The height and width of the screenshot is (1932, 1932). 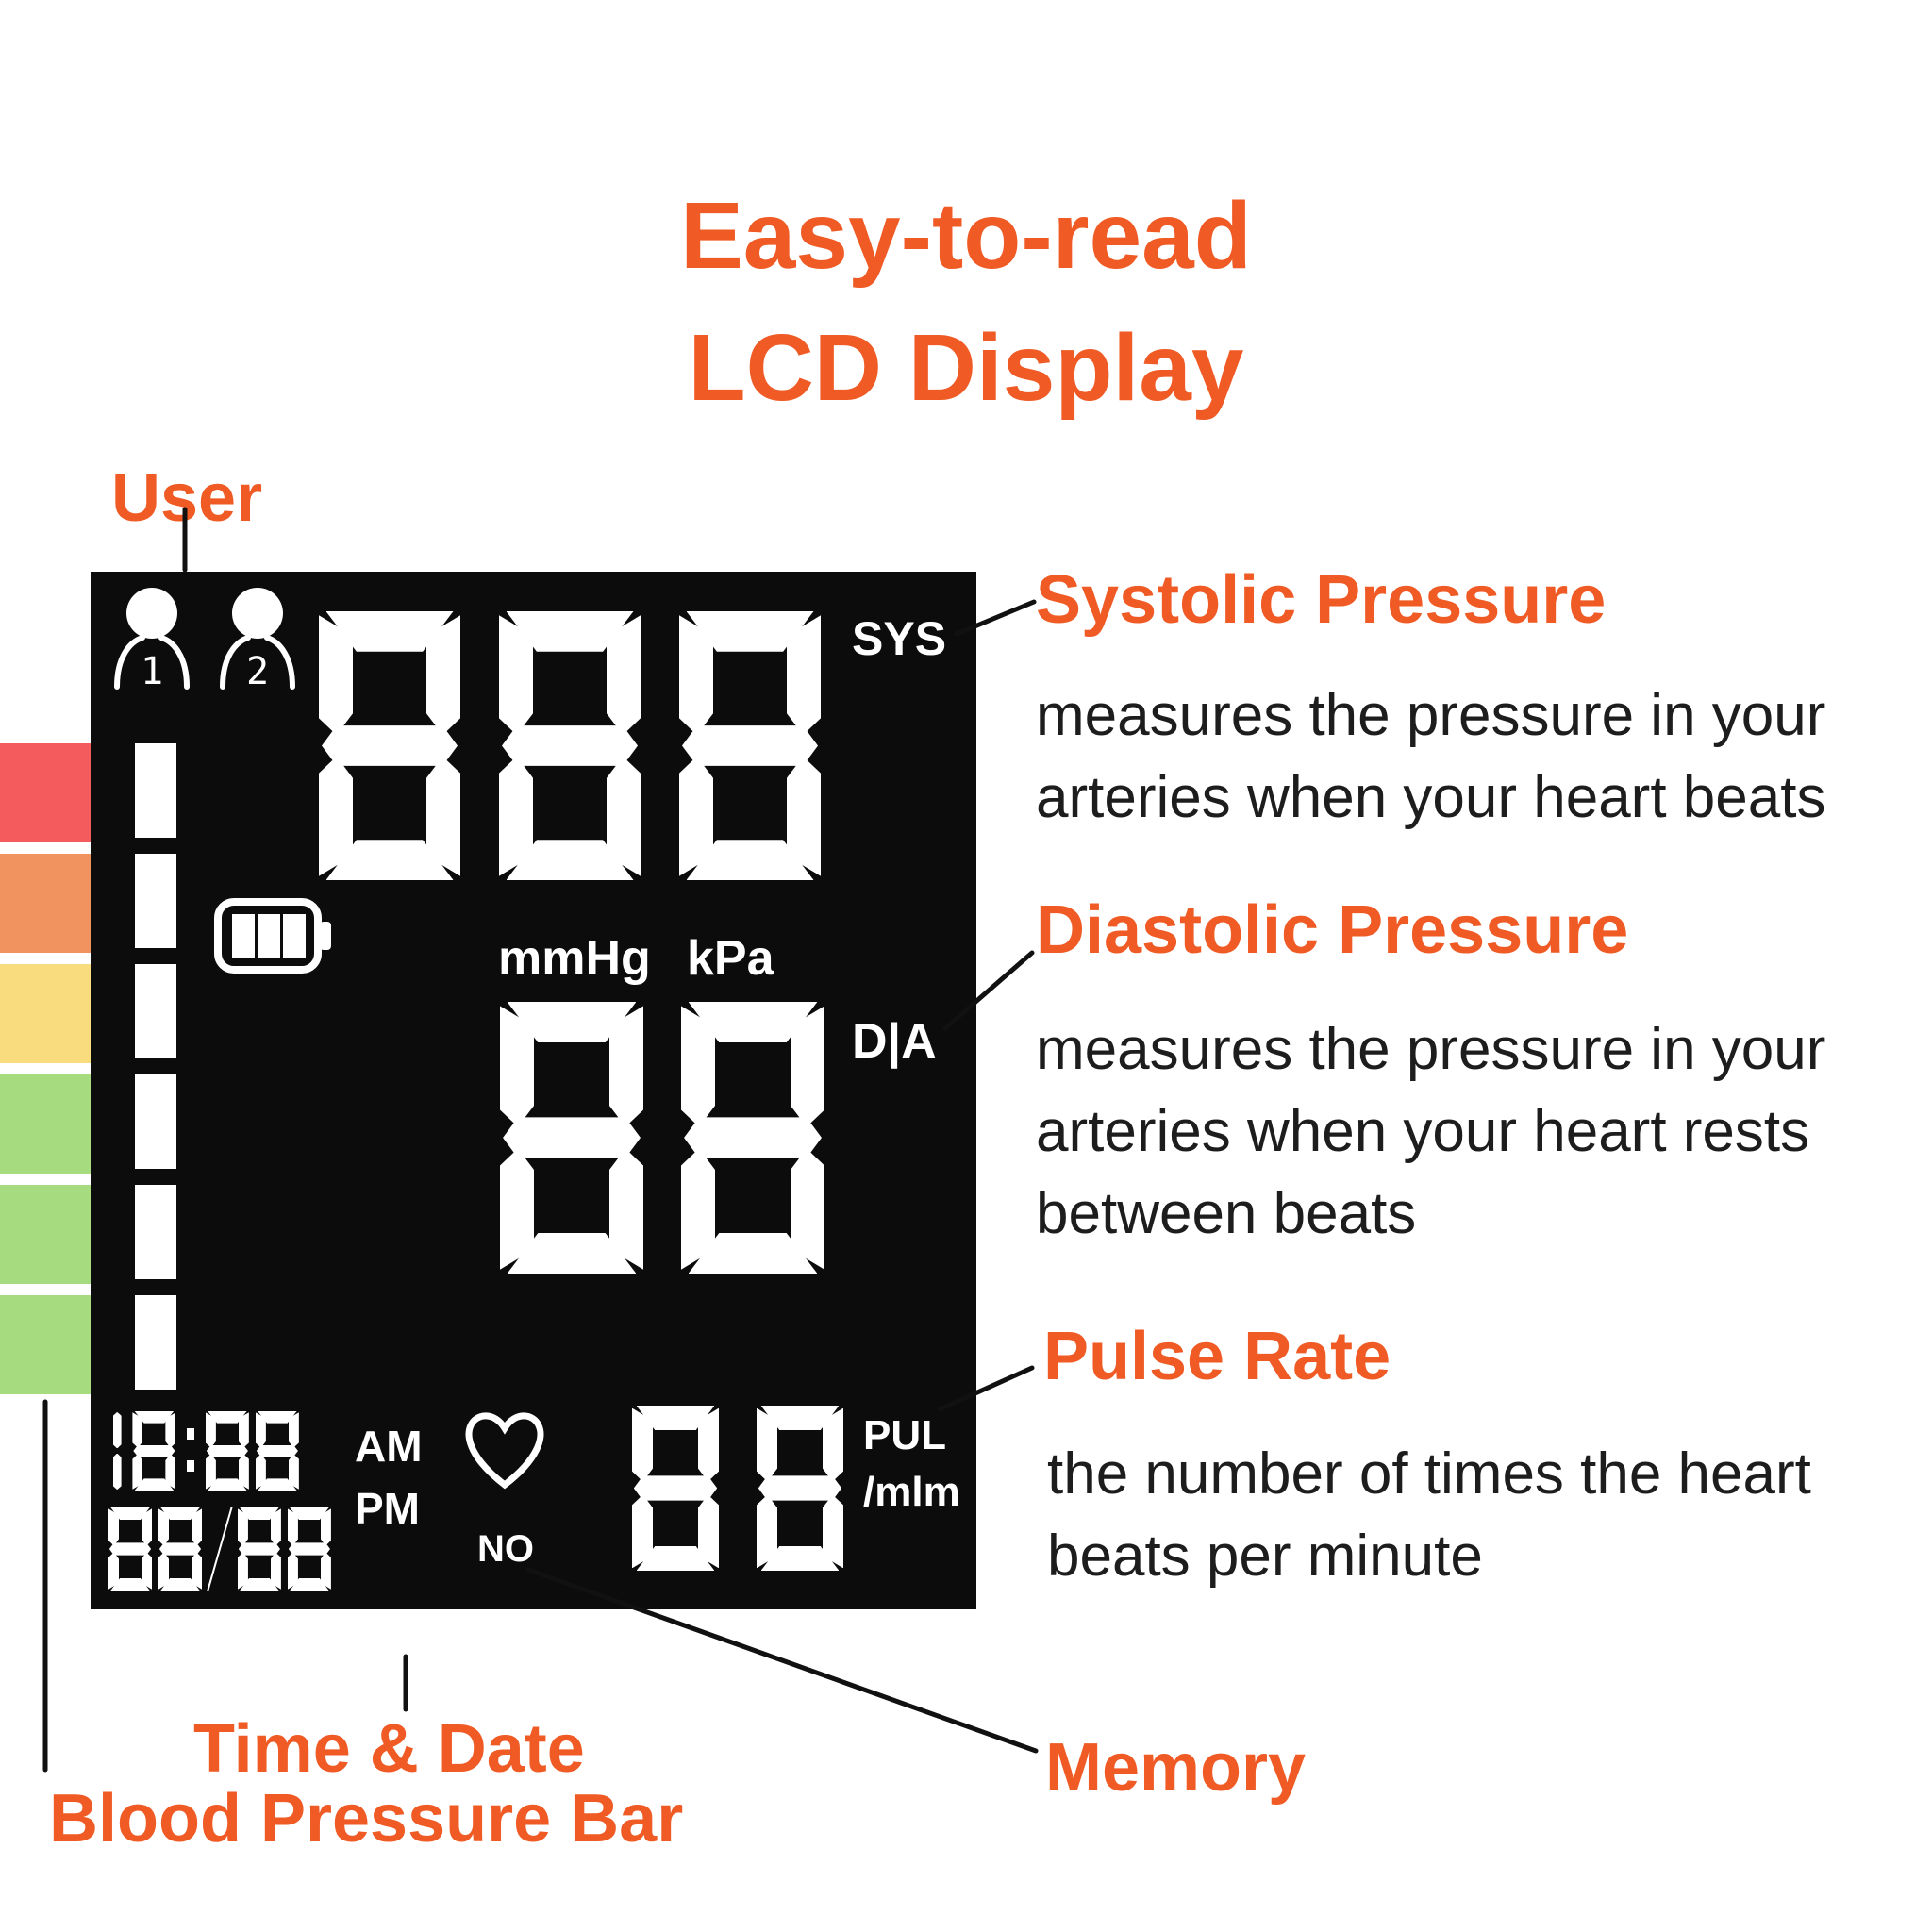 What do you see at coordinates (152, 639) in the screenshot?
I see `user-1-icon: 1` at bounding box center [152, 639].